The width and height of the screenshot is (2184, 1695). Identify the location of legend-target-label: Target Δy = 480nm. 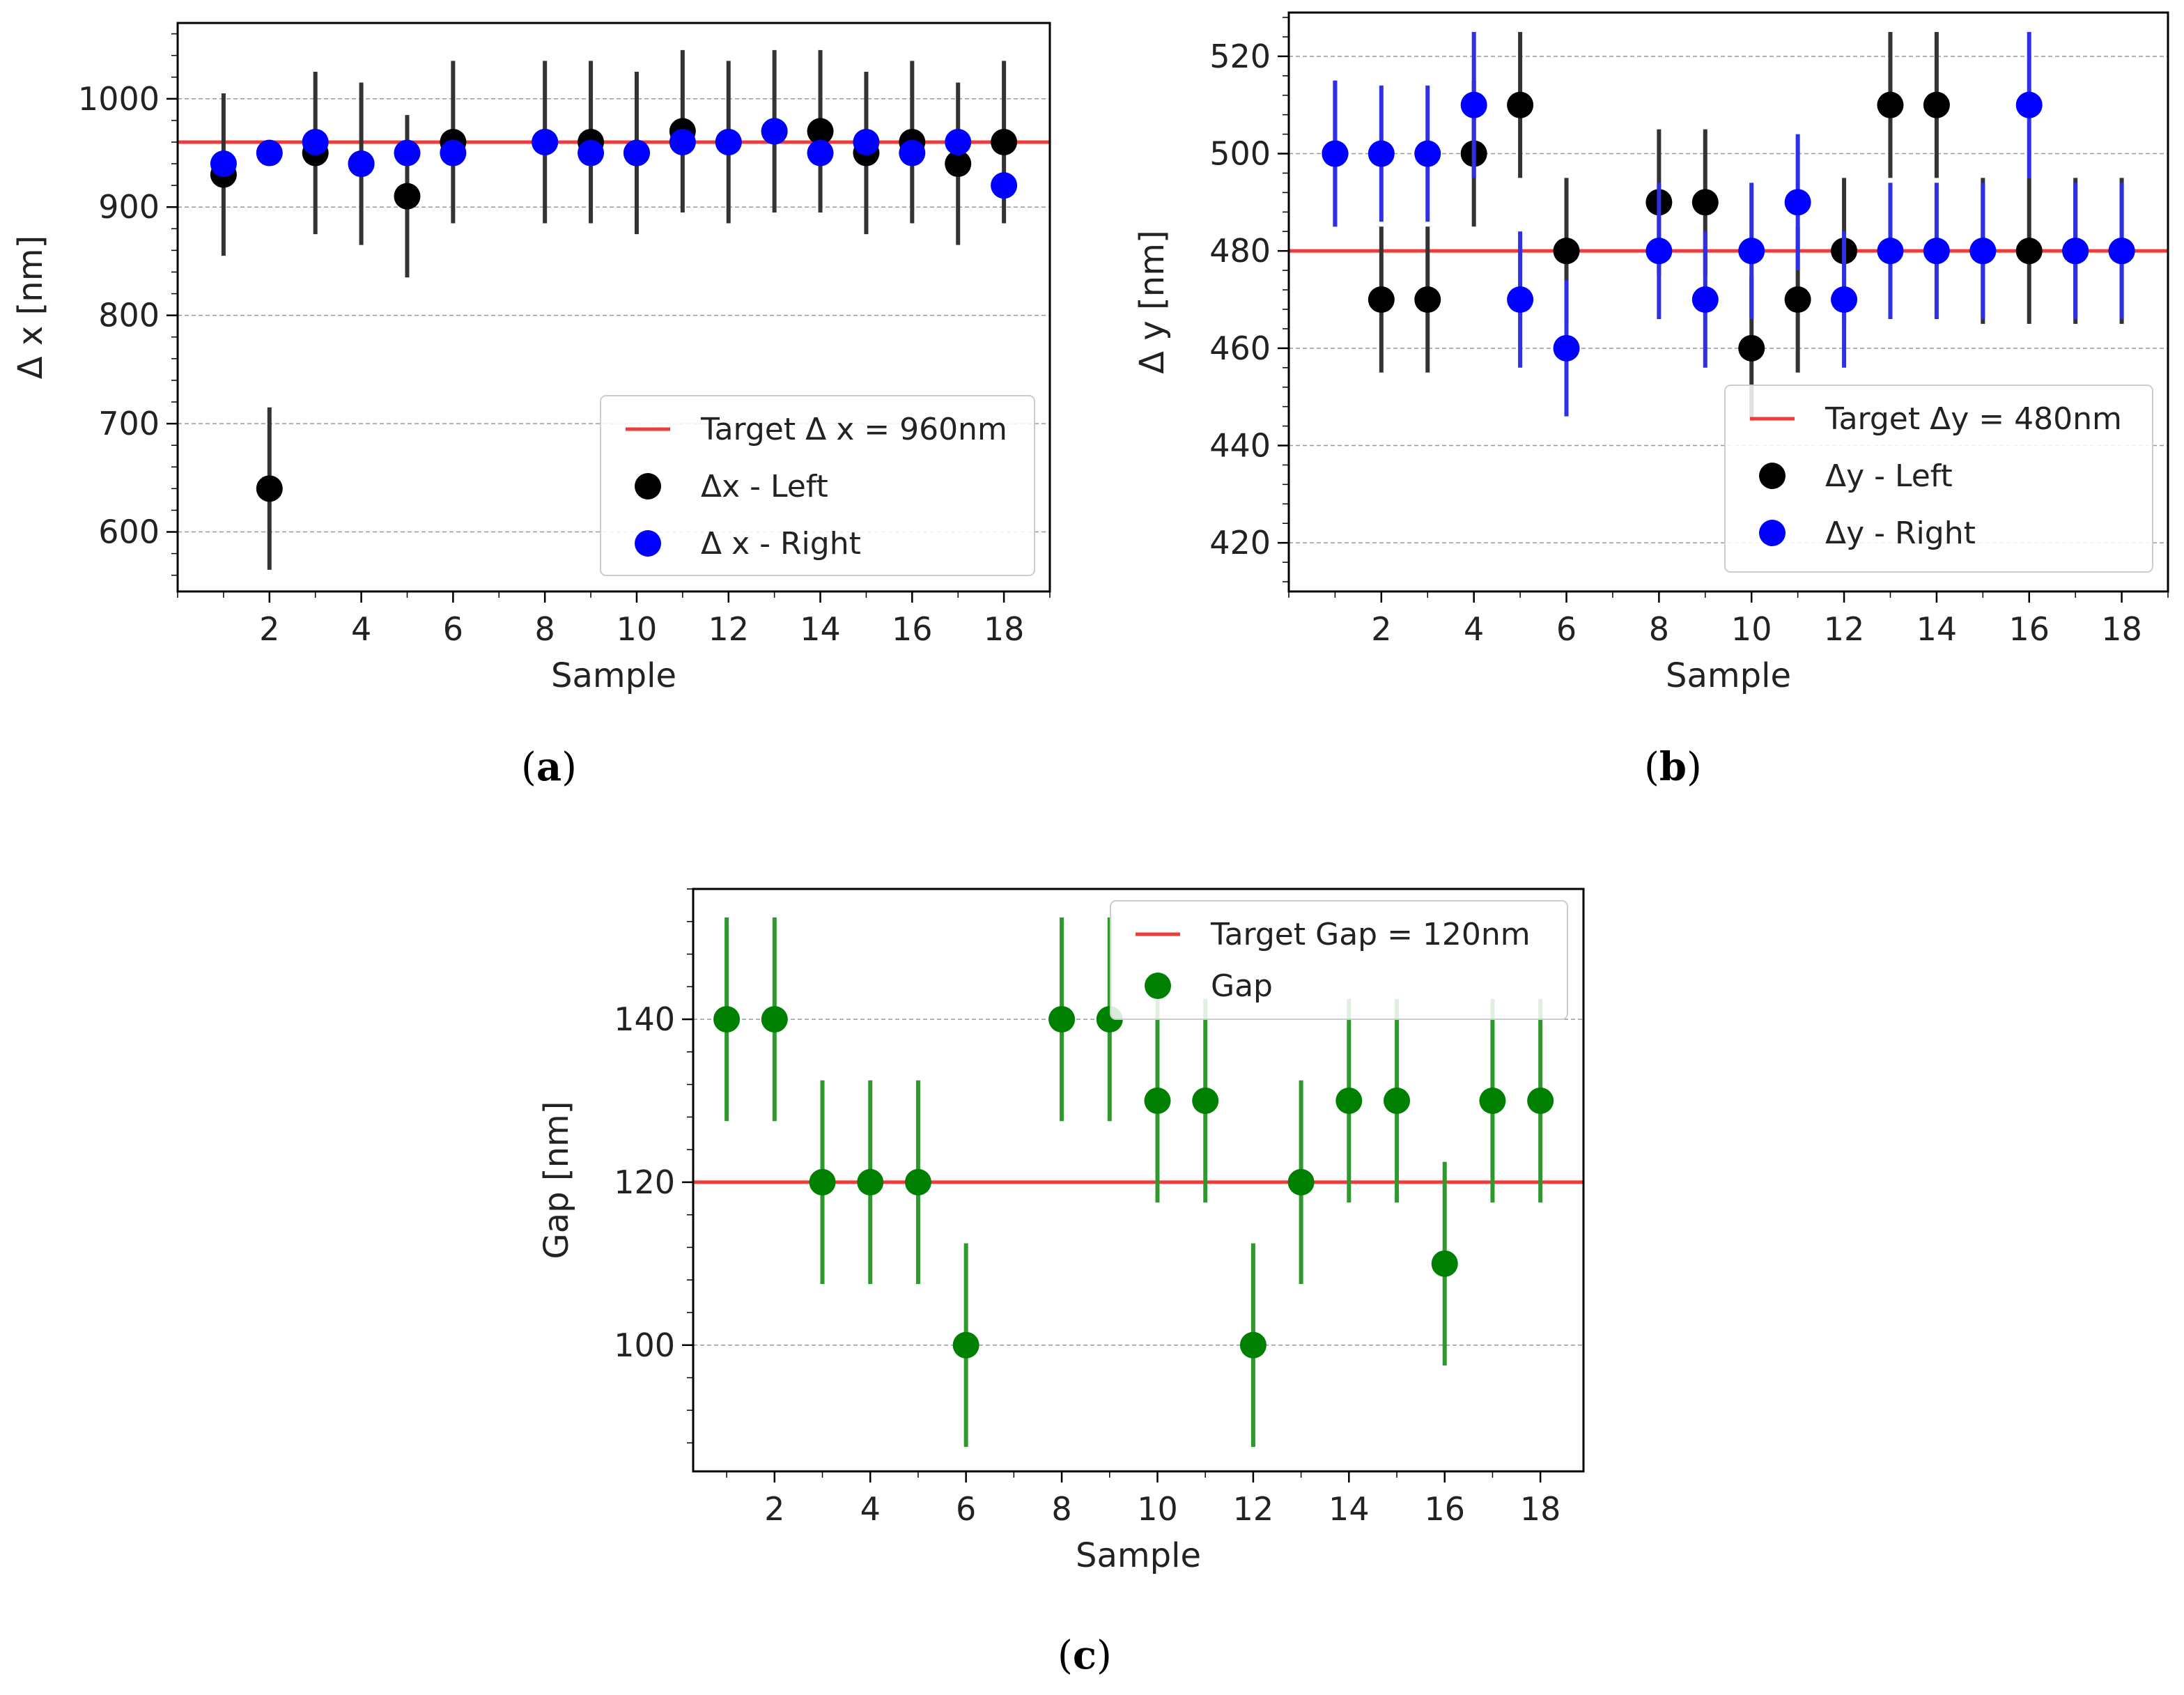
(1973, 419).